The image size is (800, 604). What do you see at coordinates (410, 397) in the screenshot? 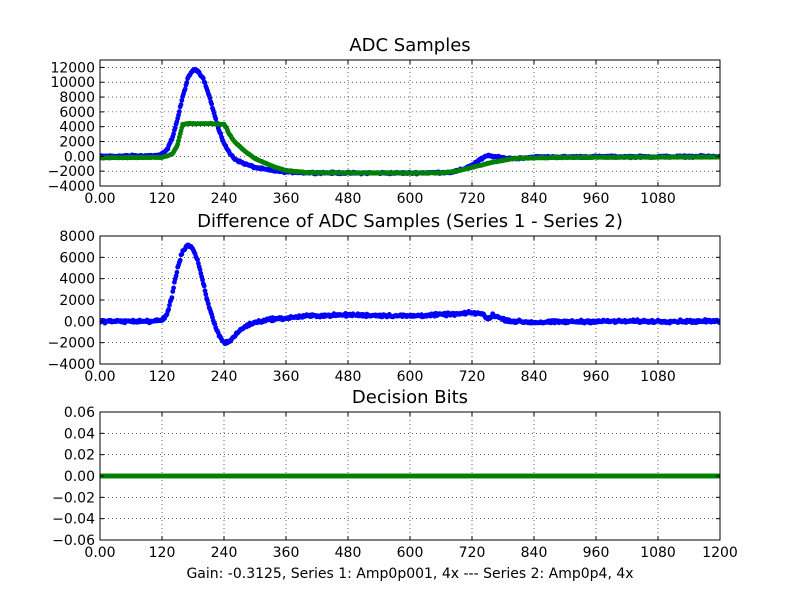
I see `chart-title: Decision Bits` at bounding box center [410, 397].